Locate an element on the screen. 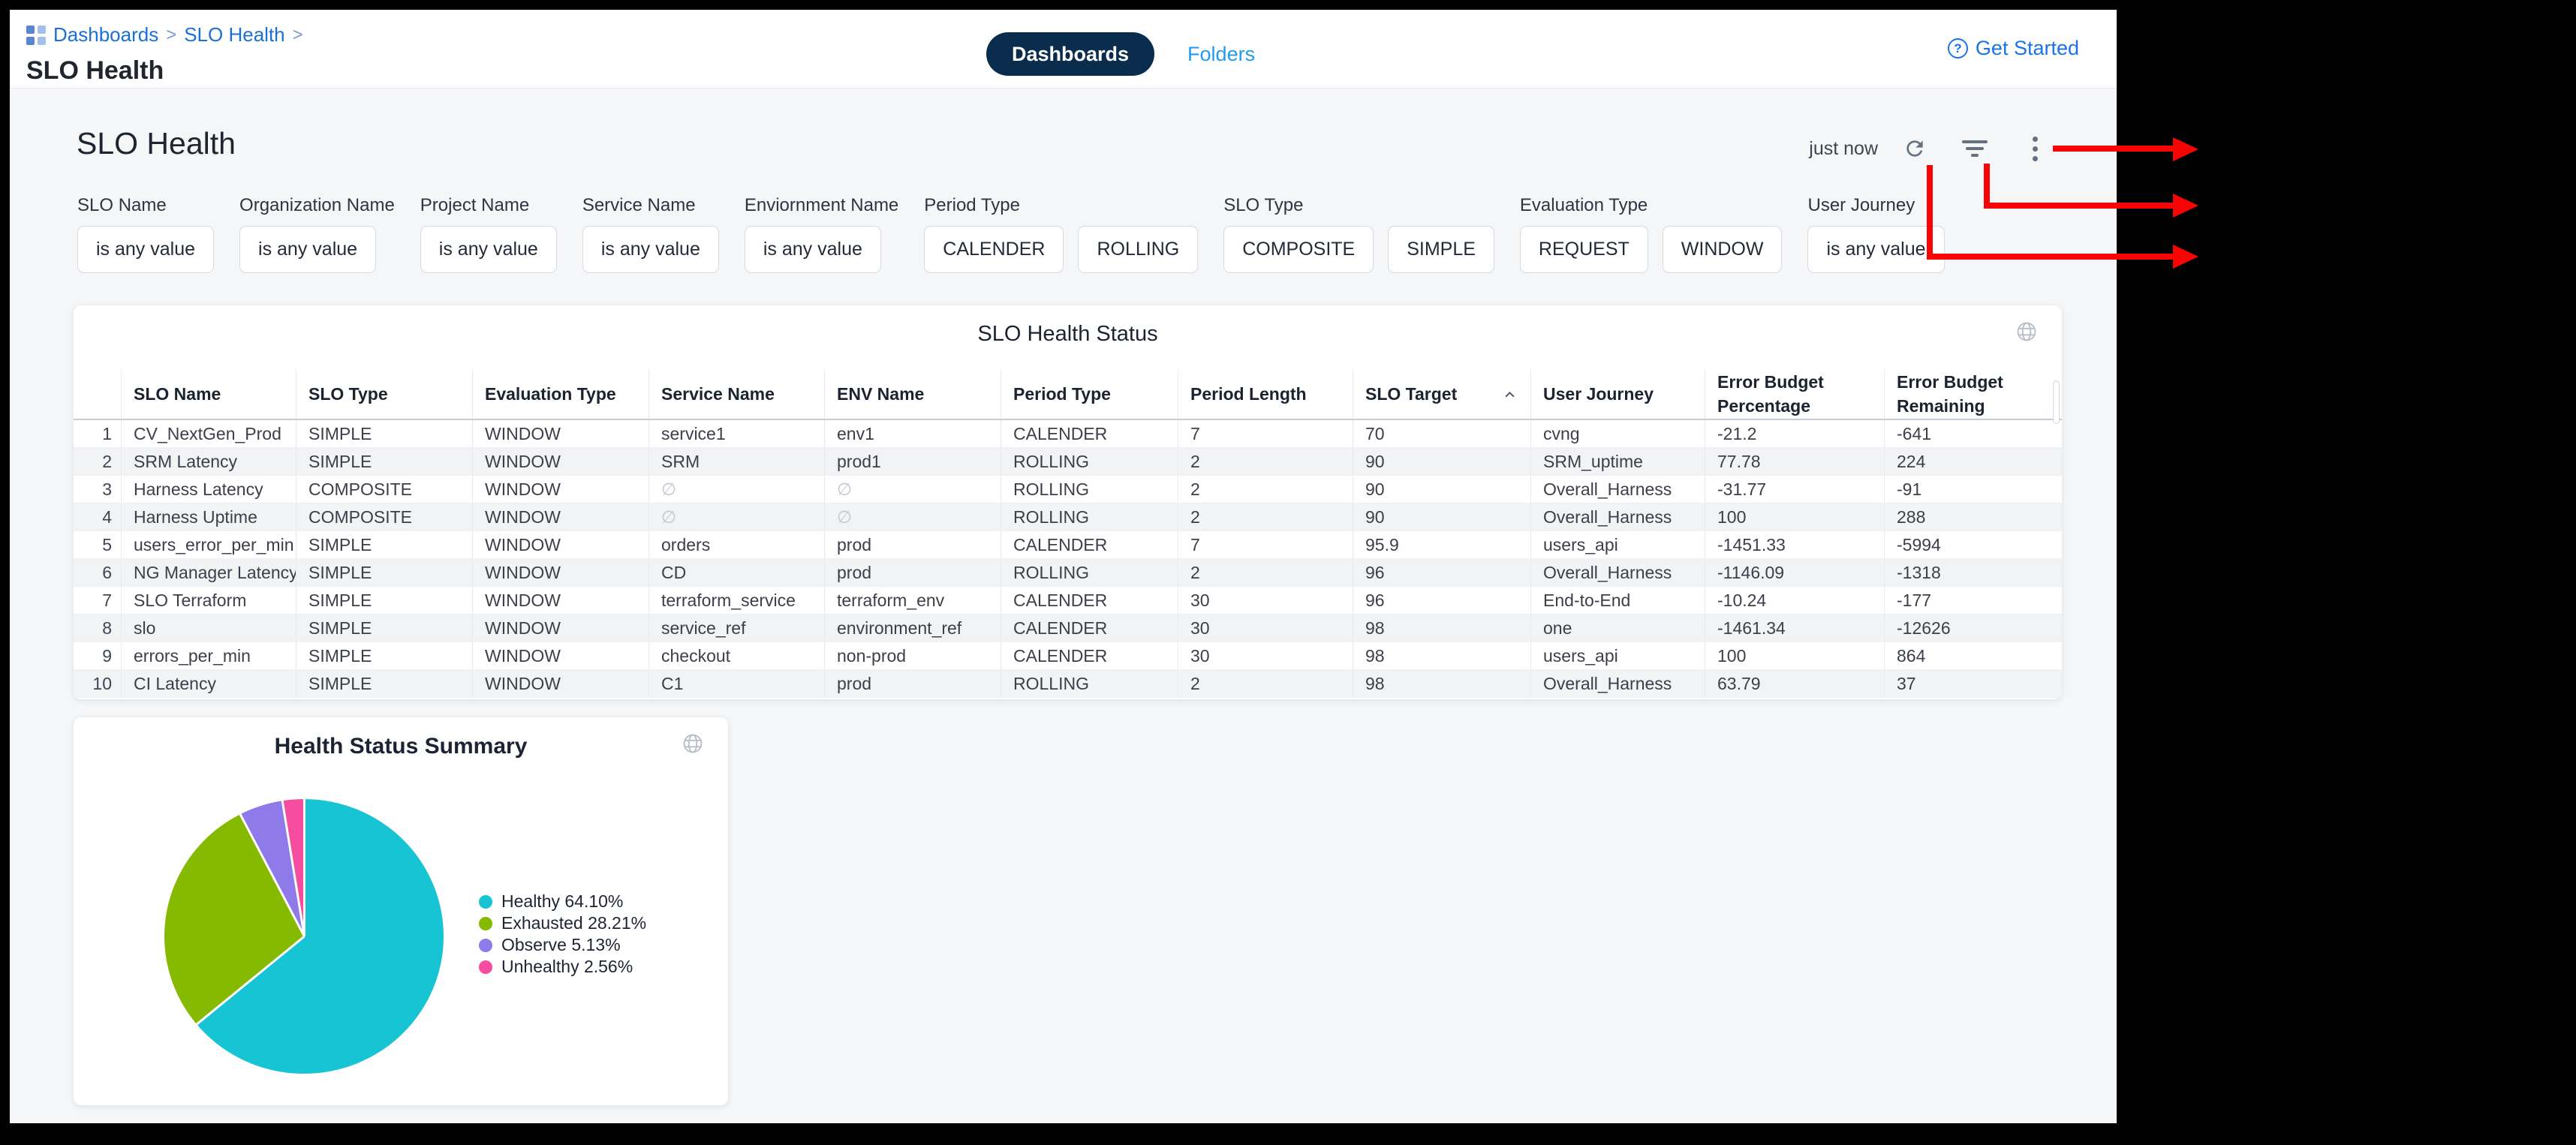 This screenshot has width=2576, height=1145. table-cell: 224 is located at coordinates (1911, 461).